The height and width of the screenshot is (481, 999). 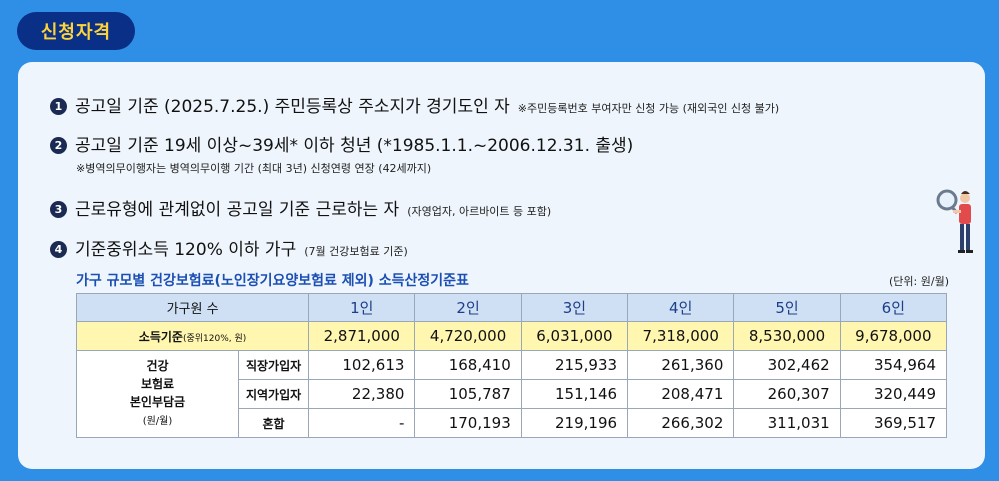 What do you see at coordinates (192, 307) in the screenshot?
I see `header-household-size: 가구원 수` at bounding box center [192, 307].